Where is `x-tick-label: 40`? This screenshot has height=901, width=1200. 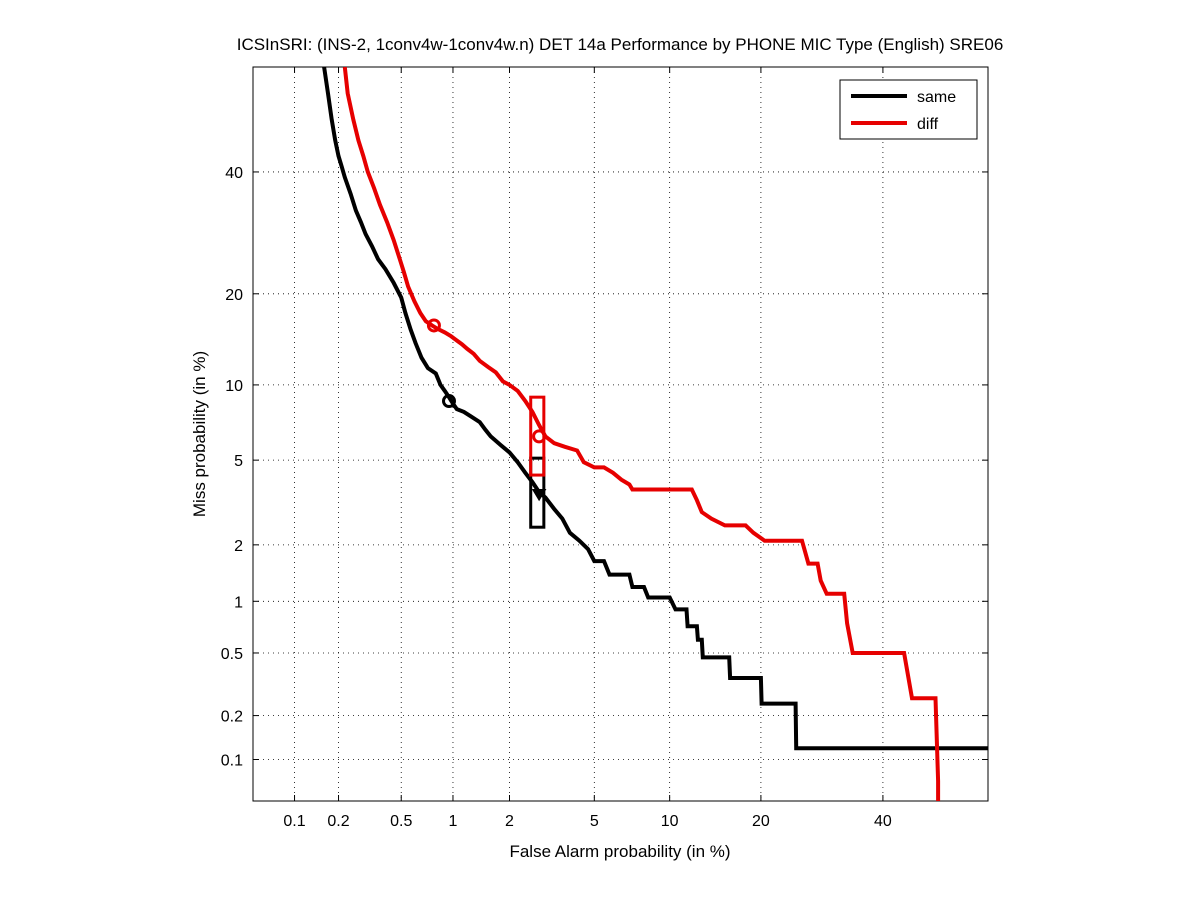 x-tick-label: 40 is located at coordinates (883, 821).